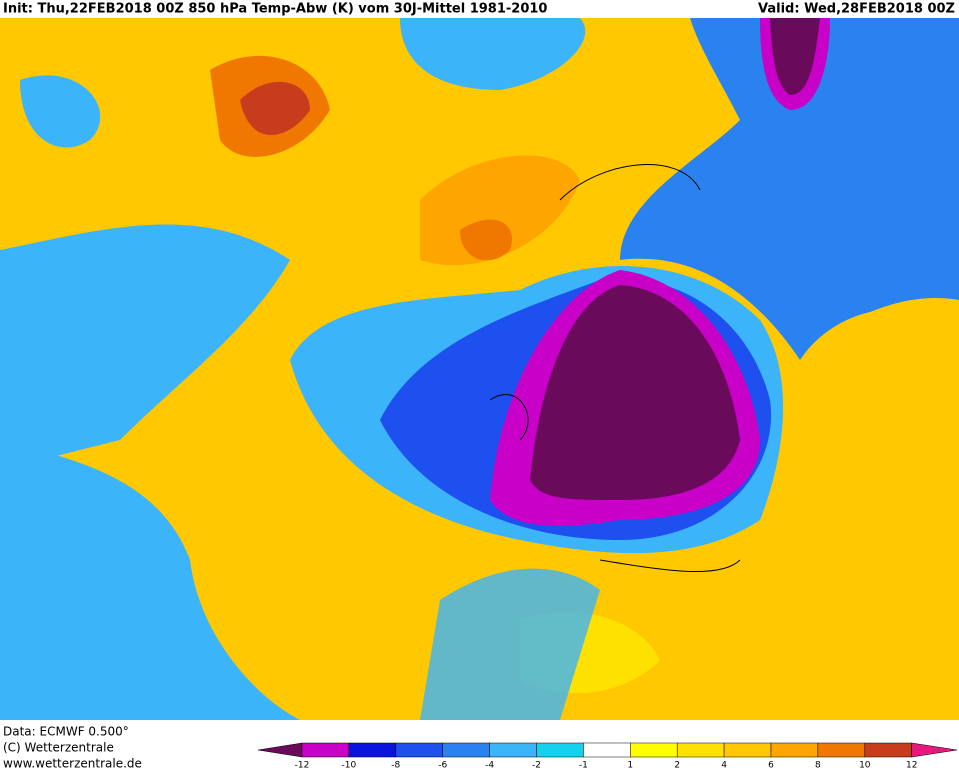 This screenshot has width=959, height=774. I want to click on colorbar-tick-label: 4, so click(724, 766).